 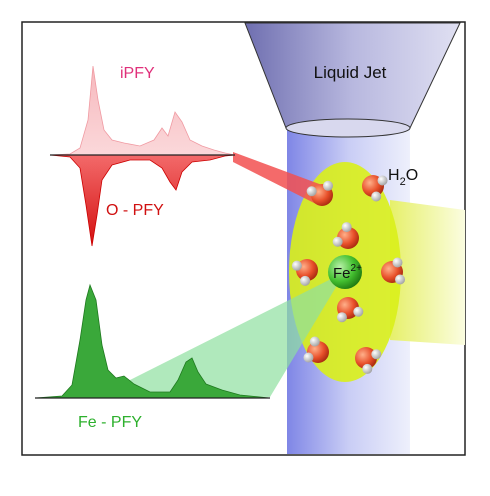 What do you see at coordinates (403, 182) in the screenshot?
I see `water-sub: 2` at bounding box center [403, 182].